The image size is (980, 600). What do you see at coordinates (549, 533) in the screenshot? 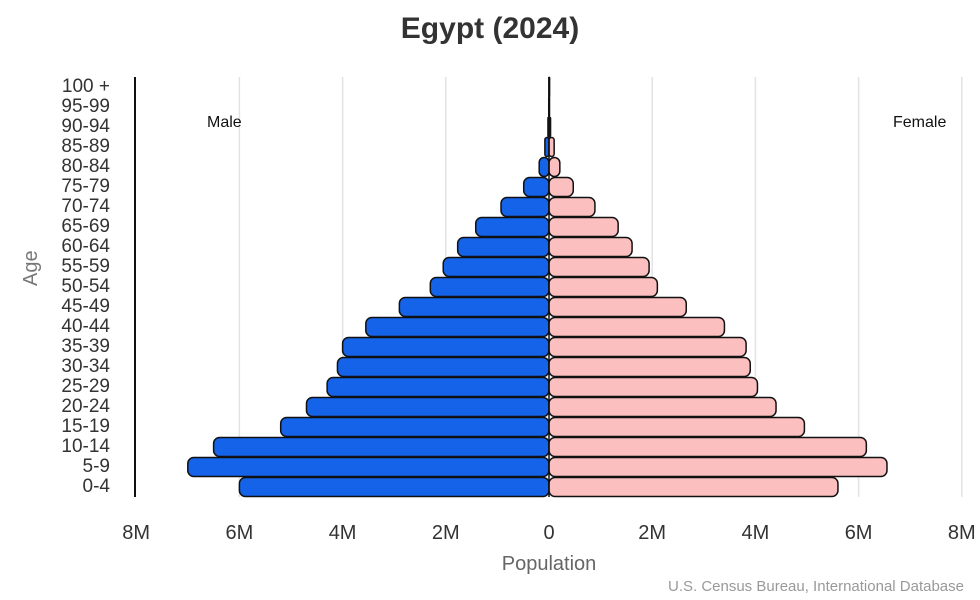
I see `x-tick-label: 0` at bounding box center [549, 533].